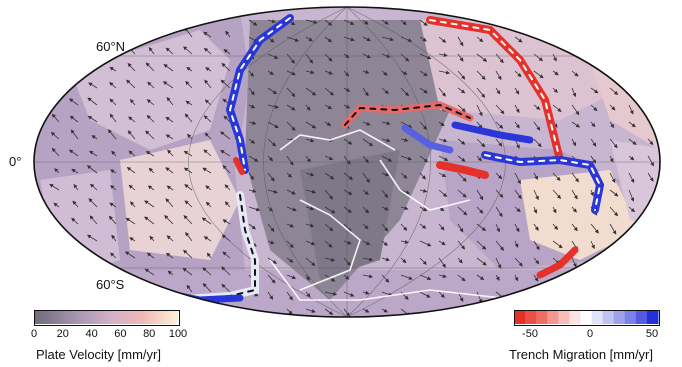 The width and height of the screenshot is (682, 367). What do you see at coordinates (178, 334) in the screenshot?
I see `velocity-tick: 100` at bounding box center [178, 334].